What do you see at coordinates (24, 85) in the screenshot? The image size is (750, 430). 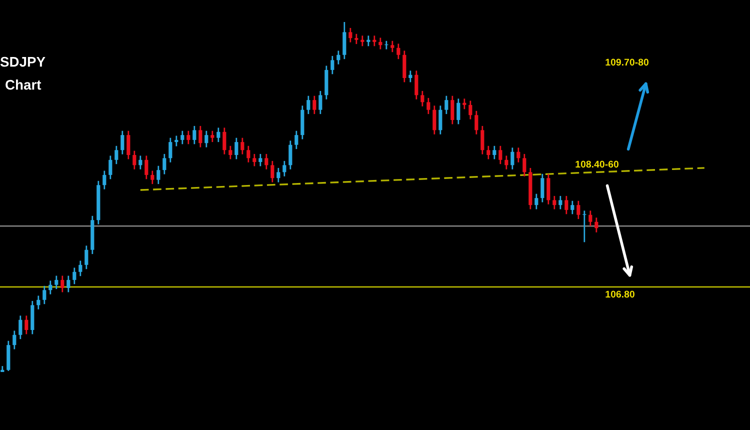 I see `text: Chart` at bounding box center [24, 85].